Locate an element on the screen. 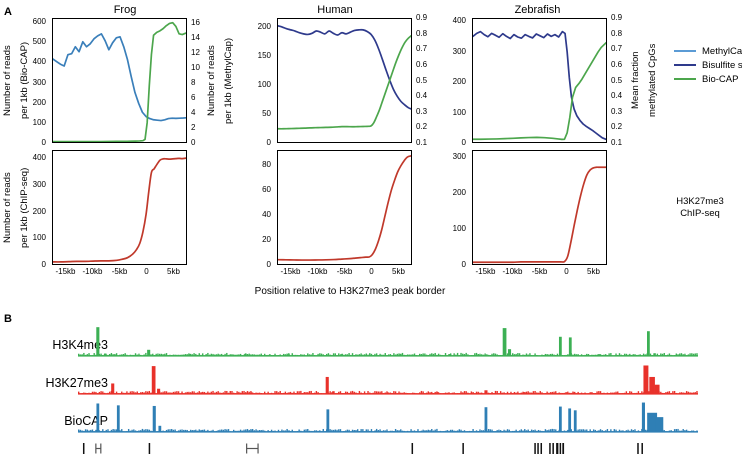  axis-tick-label: 500 is located at coordinates (39, 42).